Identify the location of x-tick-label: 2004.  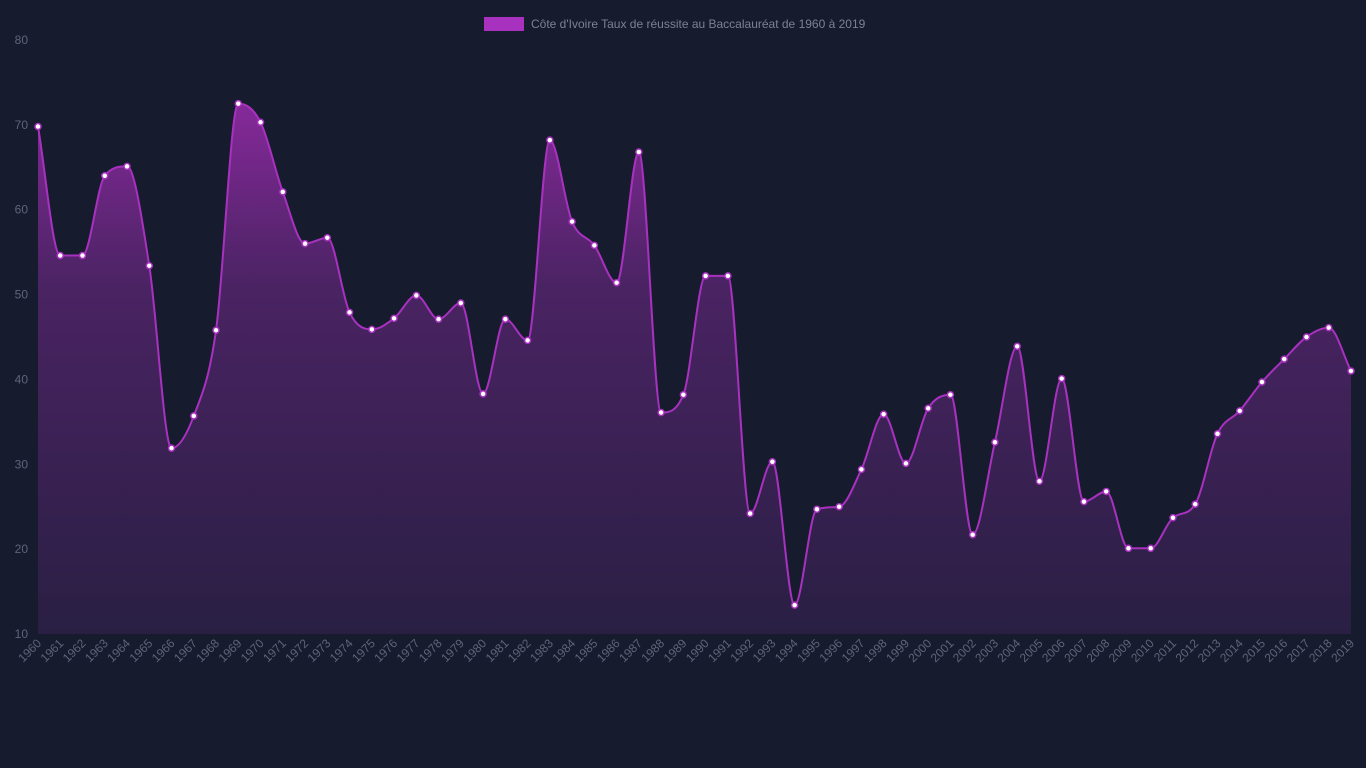
(1009, 650).